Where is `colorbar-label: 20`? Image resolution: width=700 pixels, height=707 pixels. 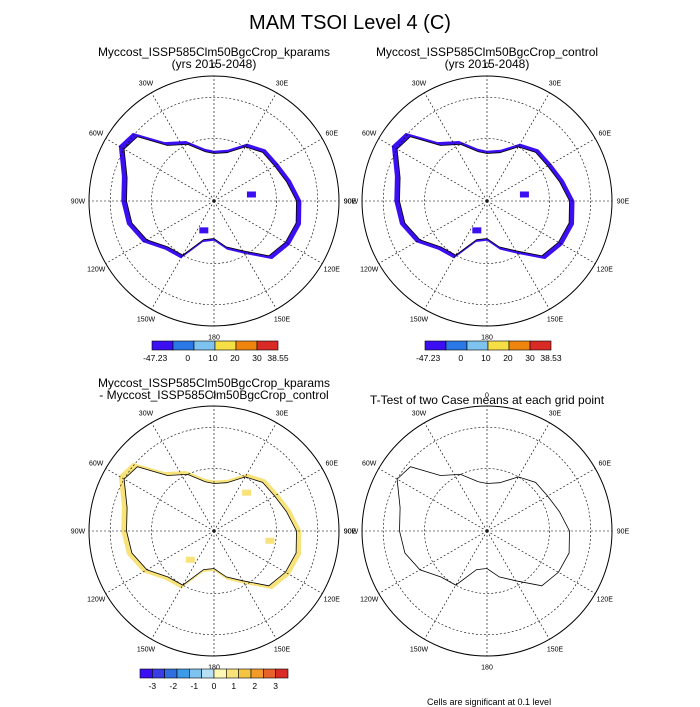 colorbar-label: 20 is located at coordinates (508, 358).